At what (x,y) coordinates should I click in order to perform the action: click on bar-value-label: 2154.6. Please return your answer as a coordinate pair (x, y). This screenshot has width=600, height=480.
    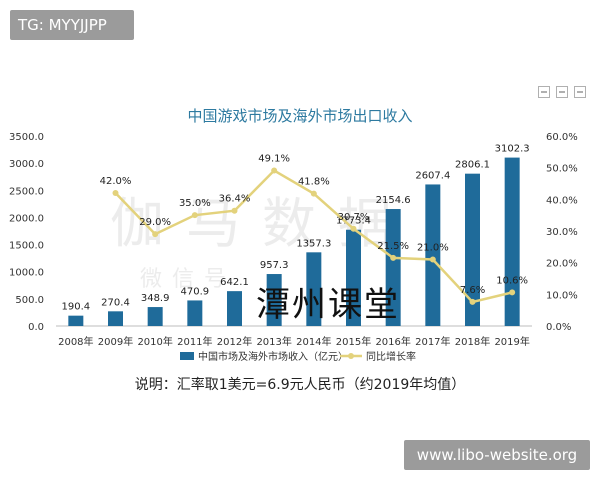
    Looking at the image, I should click on (393, 200).